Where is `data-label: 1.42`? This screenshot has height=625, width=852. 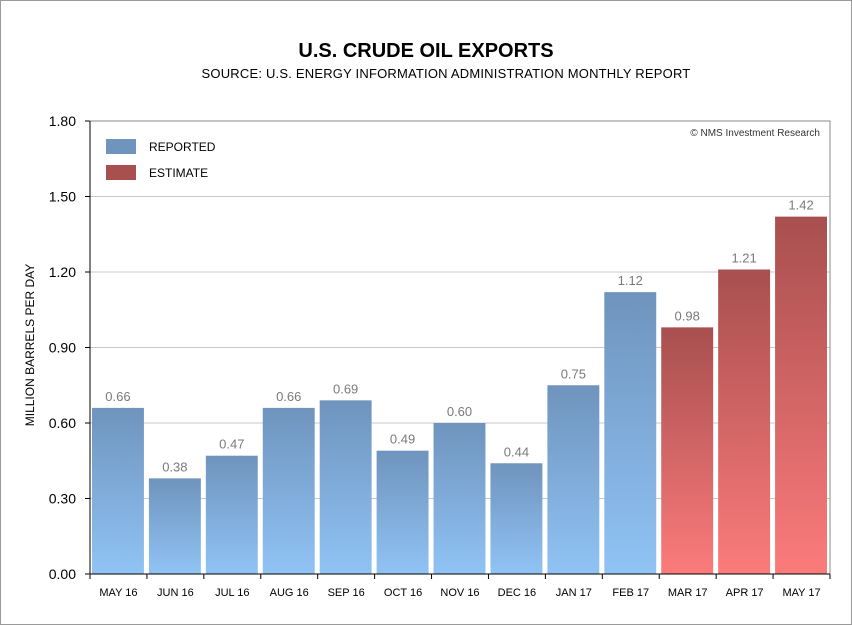 data-label: 1.42 is located at coordinates (800, 205).